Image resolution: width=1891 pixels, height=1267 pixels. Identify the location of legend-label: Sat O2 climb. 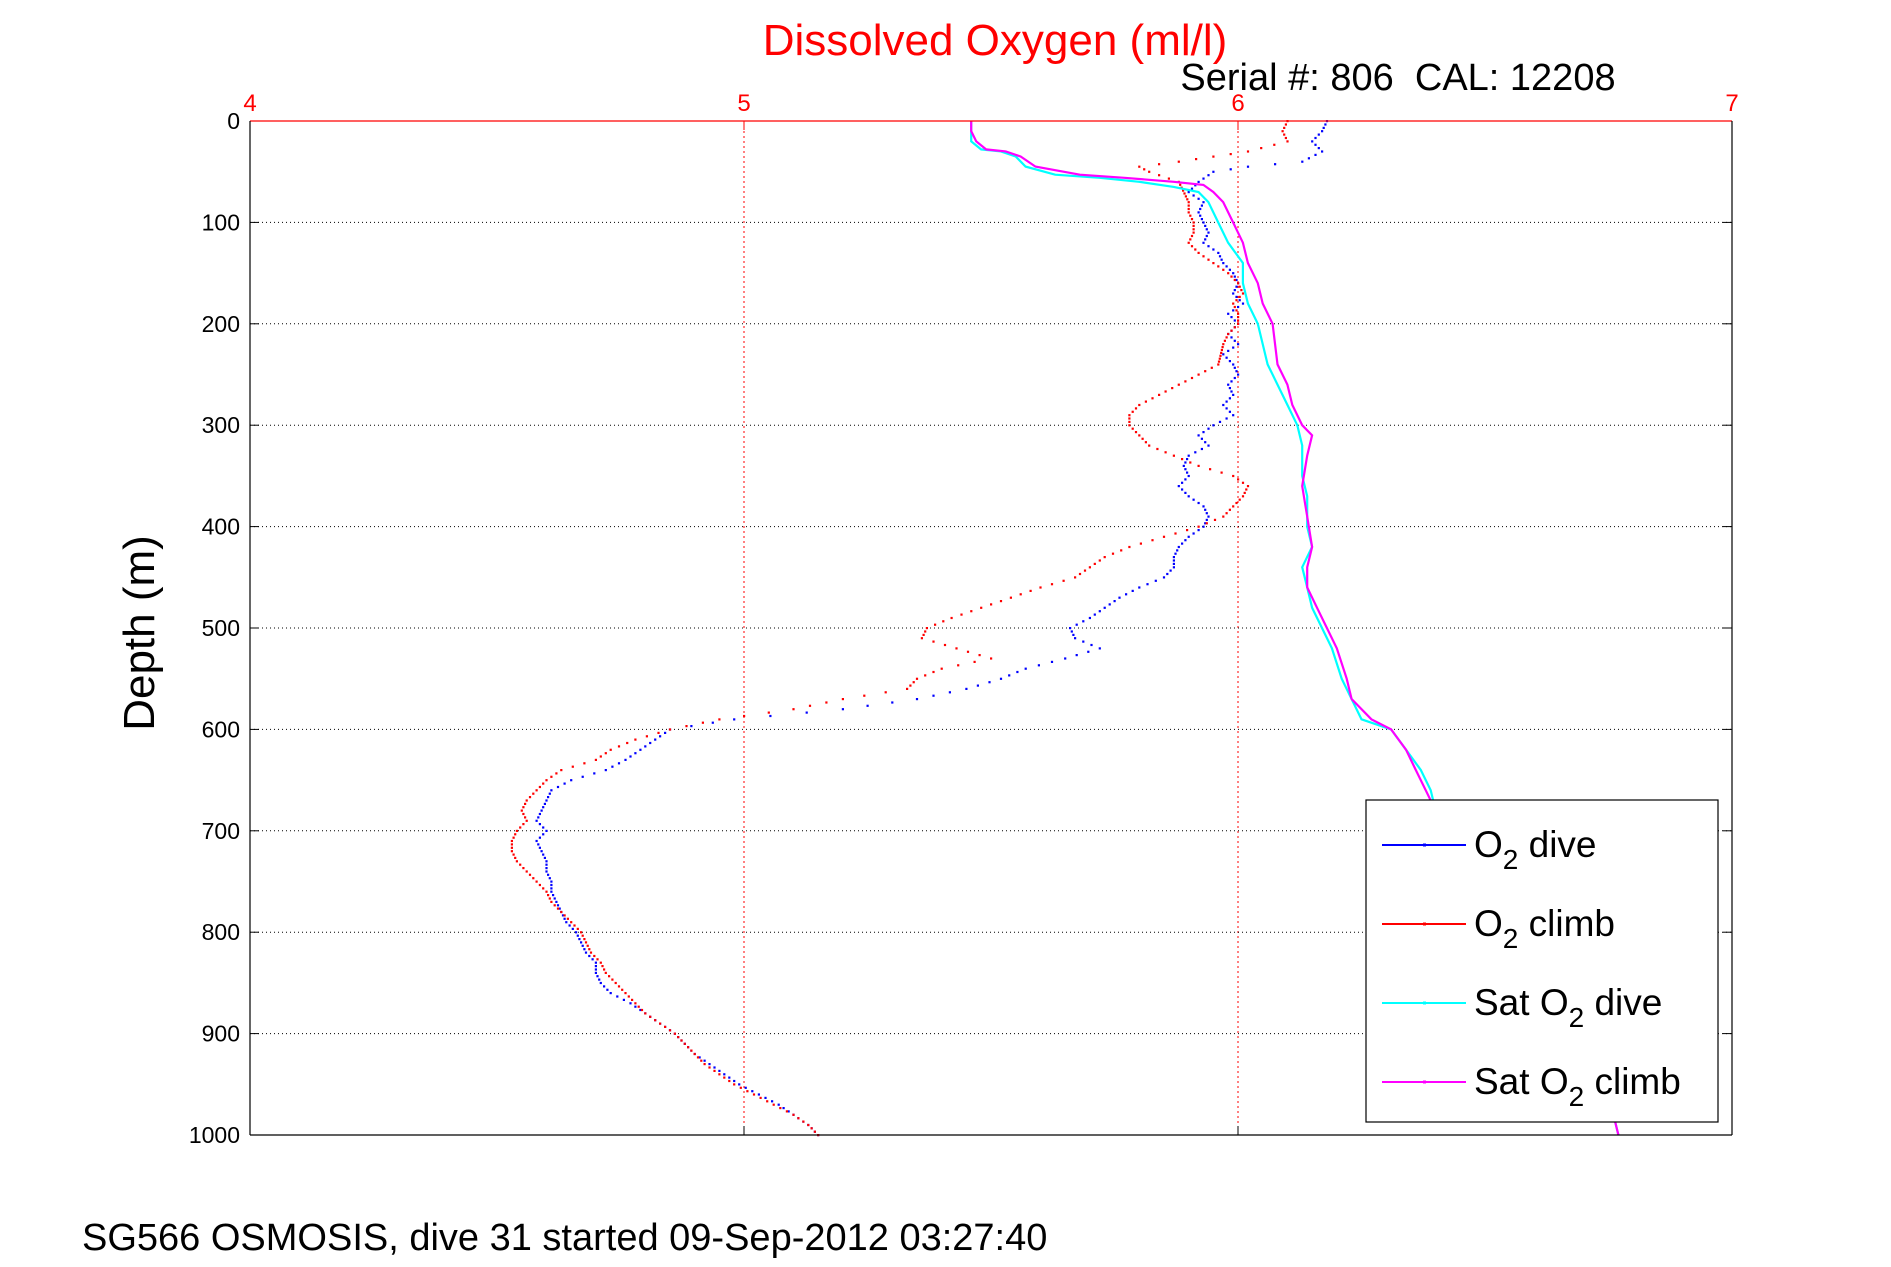
(1577, 1086).